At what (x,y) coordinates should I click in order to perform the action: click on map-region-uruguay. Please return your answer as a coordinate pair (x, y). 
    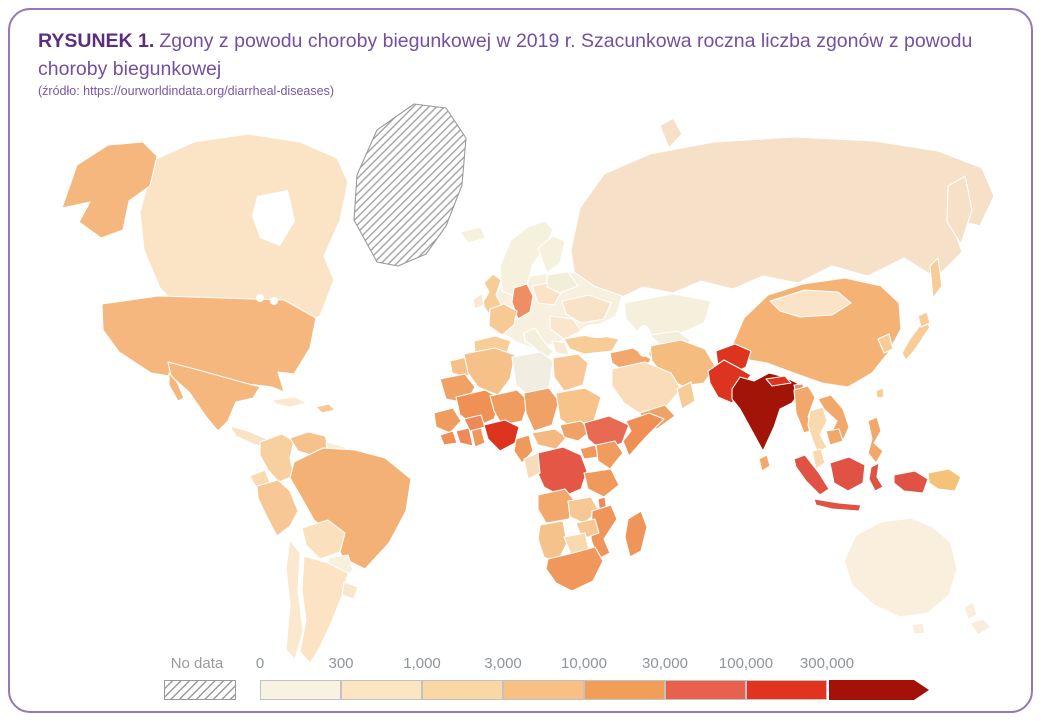
    Looking at the image, I should click on (350, 590).